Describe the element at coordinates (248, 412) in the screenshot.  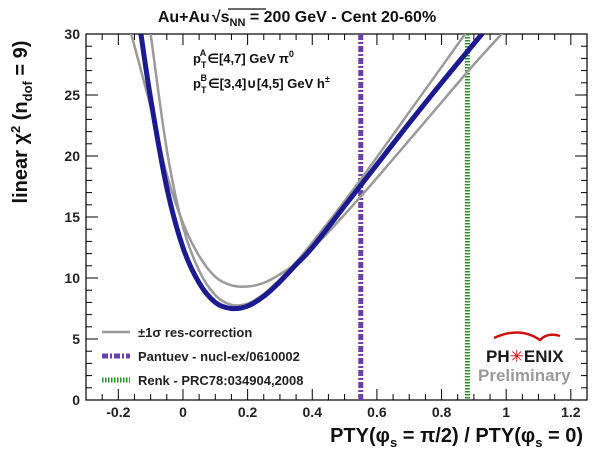
I see `x-tick-label: 0.2` at that location.